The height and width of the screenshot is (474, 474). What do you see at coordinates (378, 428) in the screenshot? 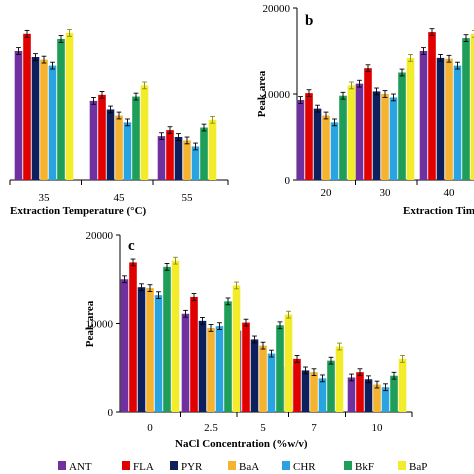
I see `x-tick-label: 10` at bounding box center [378, 428].